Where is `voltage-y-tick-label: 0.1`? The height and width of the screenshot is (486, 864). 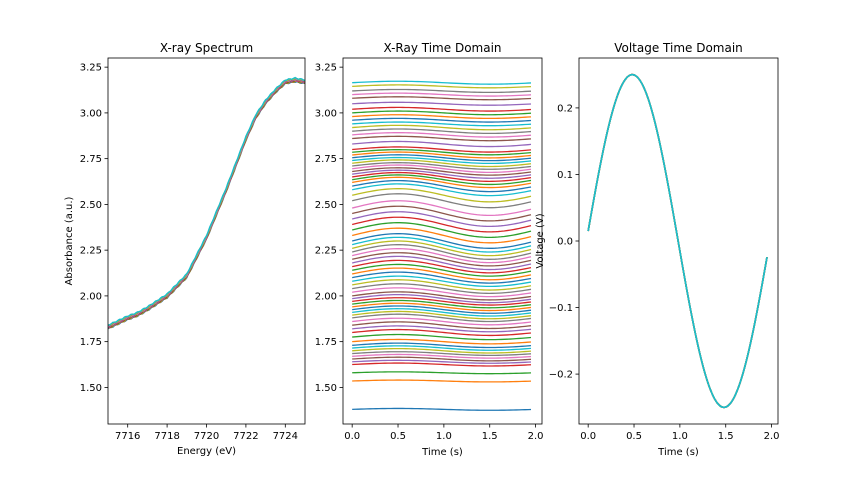
voltage-y-tick-label: 0.1 is located at coordinates (565, 175).